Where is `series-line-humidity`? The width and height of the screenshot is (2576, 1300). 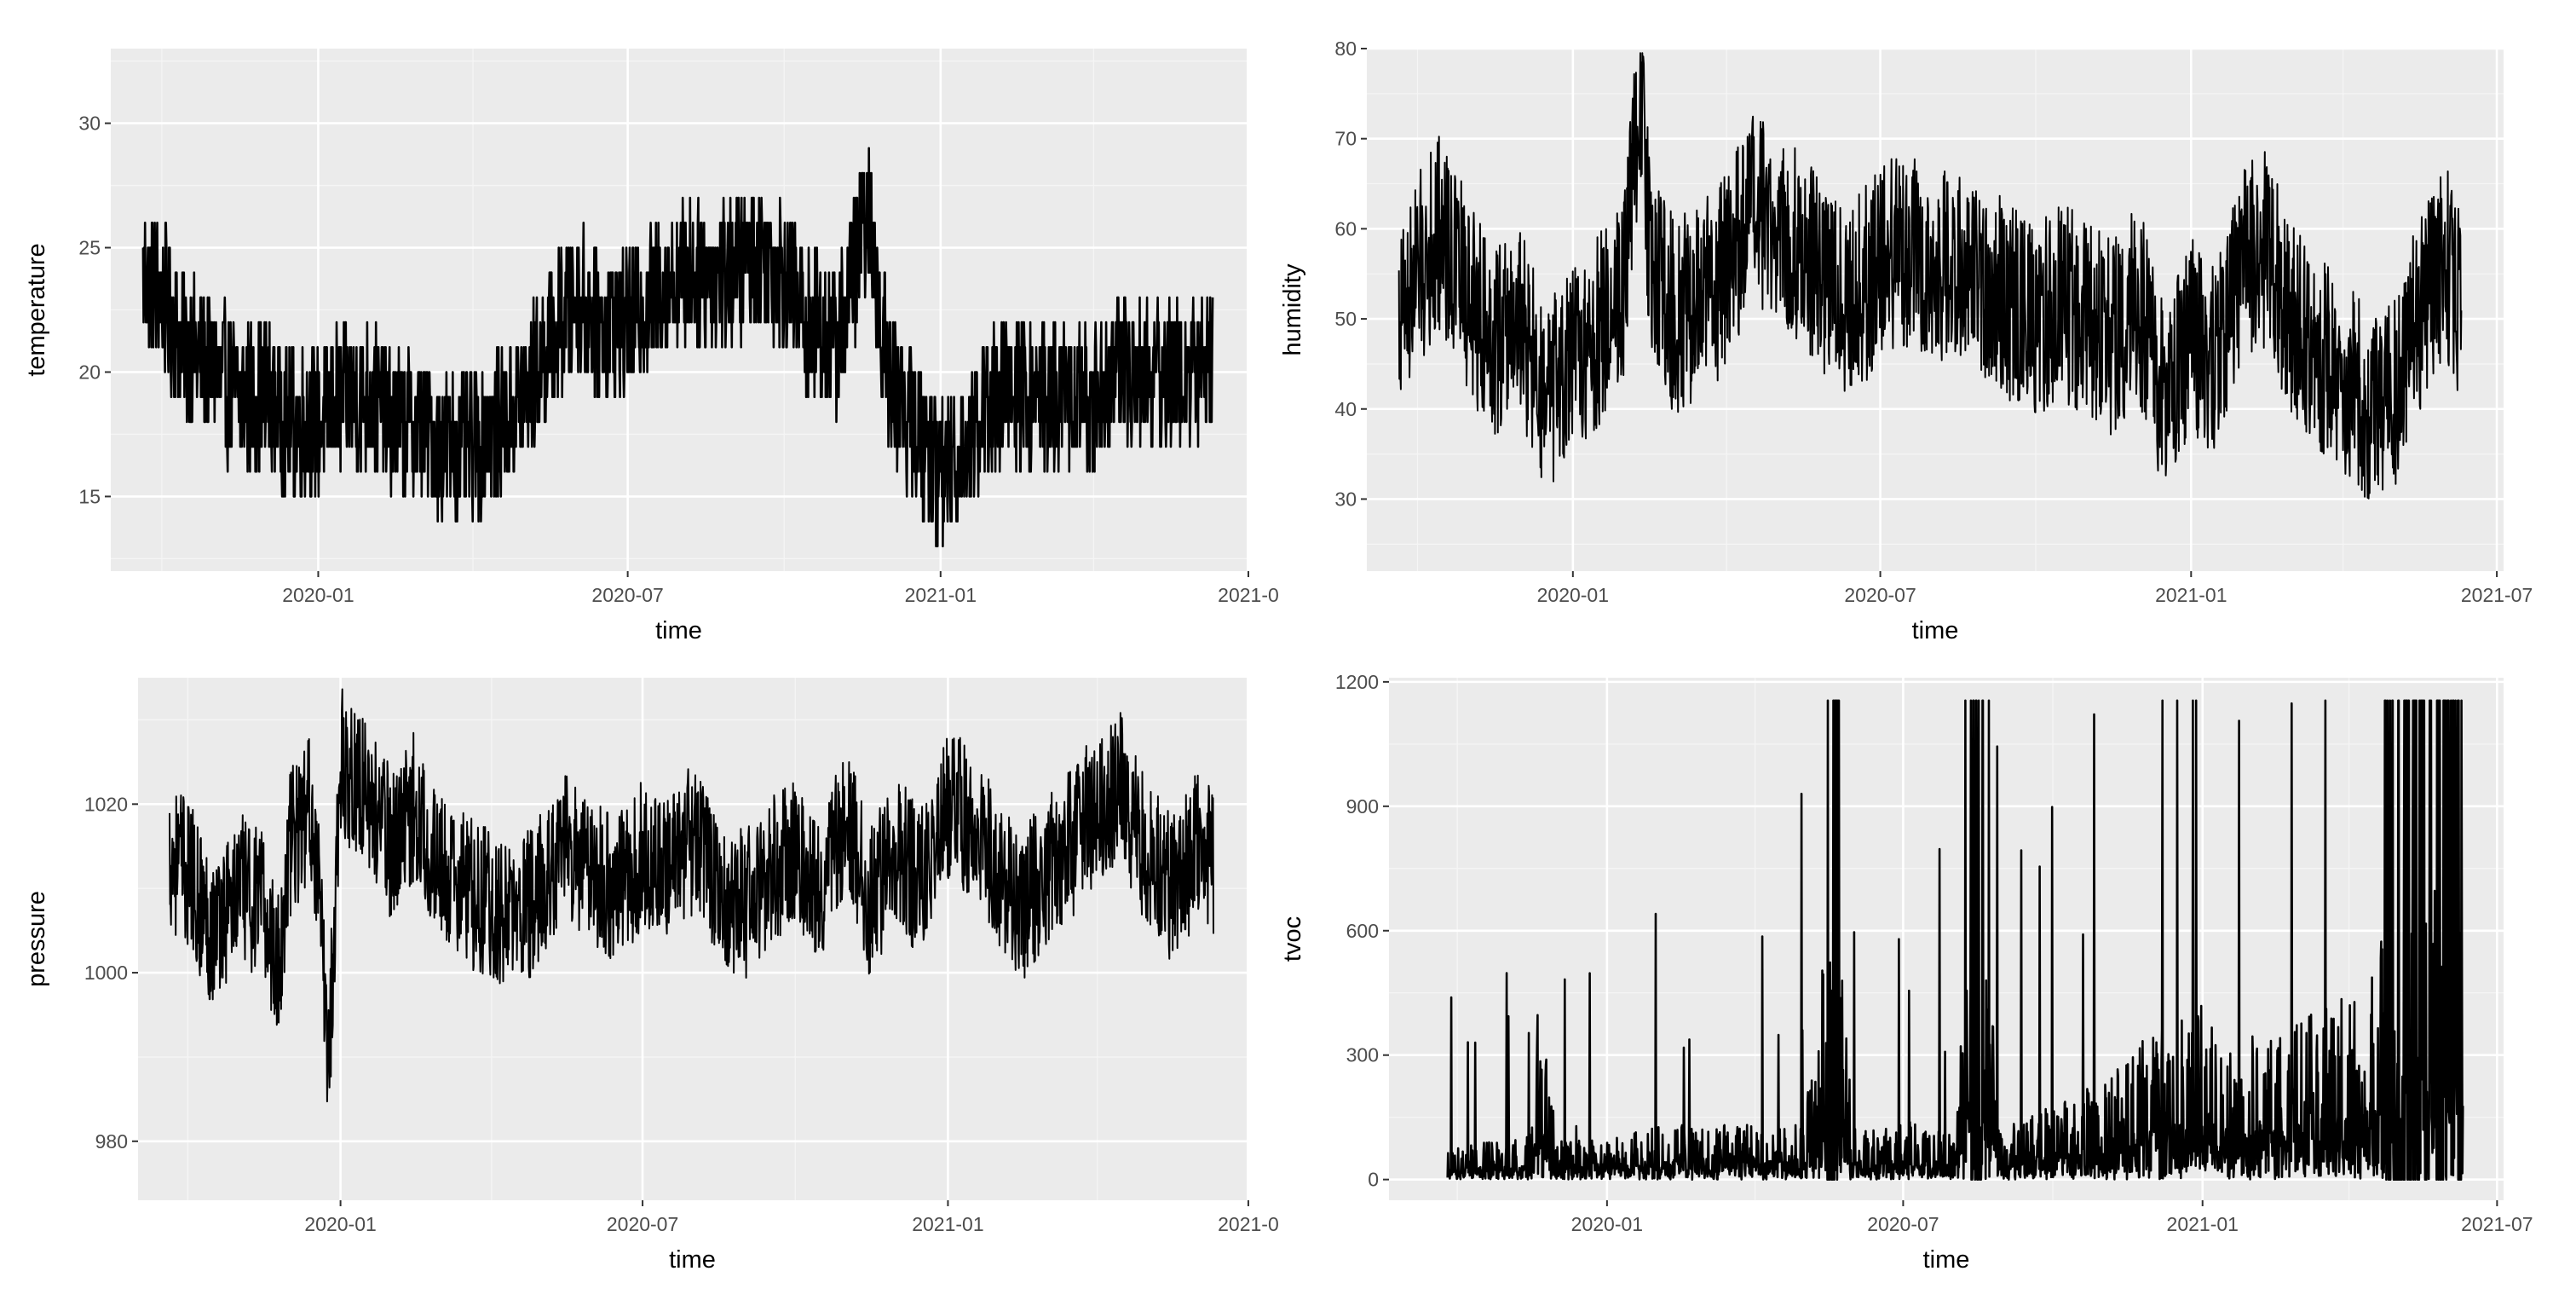 series-line-humidity is located at coordinates (1930, 276).